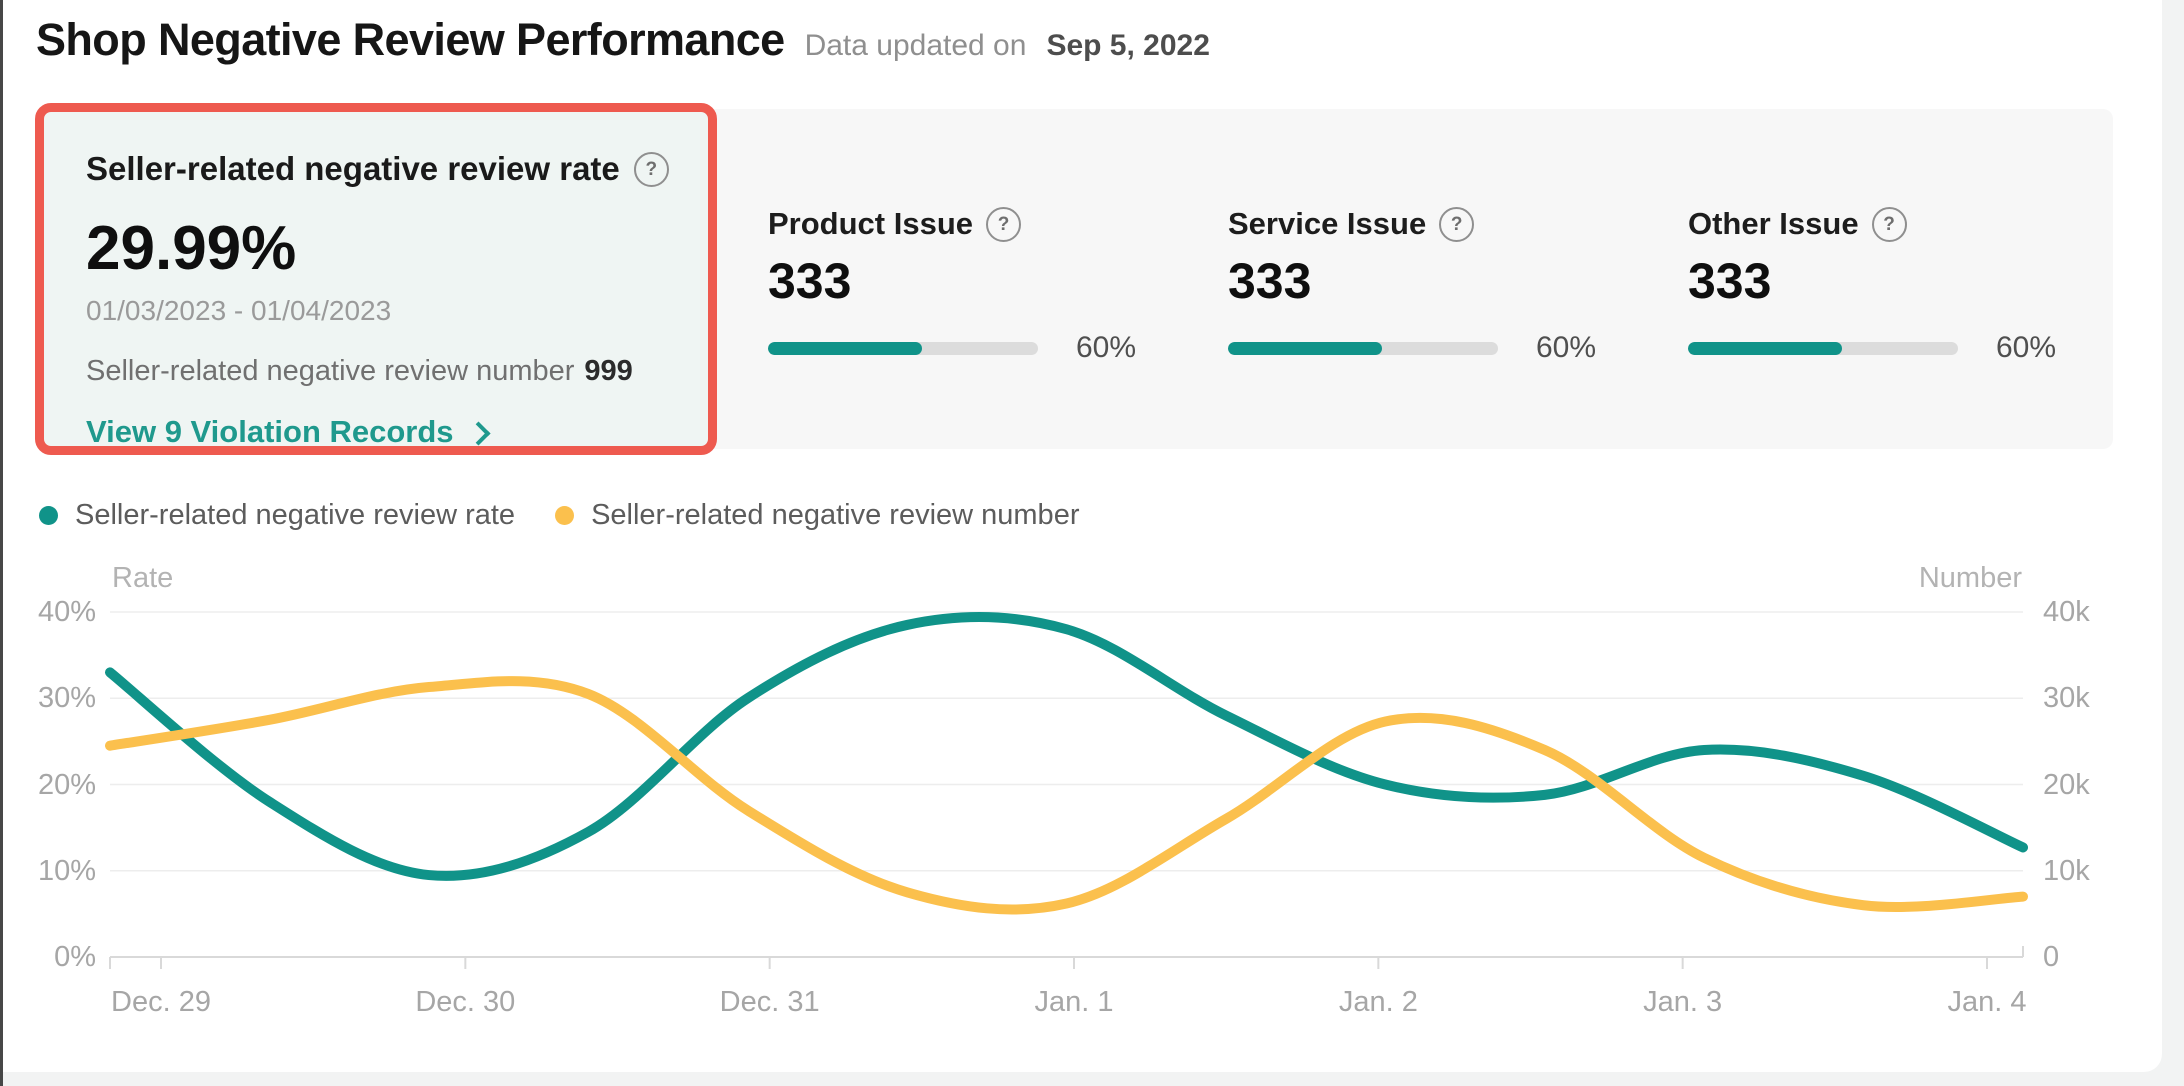 The image size is (2184, 1086). Describe the element at coordinates (1443, 285) in the screenshot. I see `service-issue-metric: Service Issue 333 60%` at that location.